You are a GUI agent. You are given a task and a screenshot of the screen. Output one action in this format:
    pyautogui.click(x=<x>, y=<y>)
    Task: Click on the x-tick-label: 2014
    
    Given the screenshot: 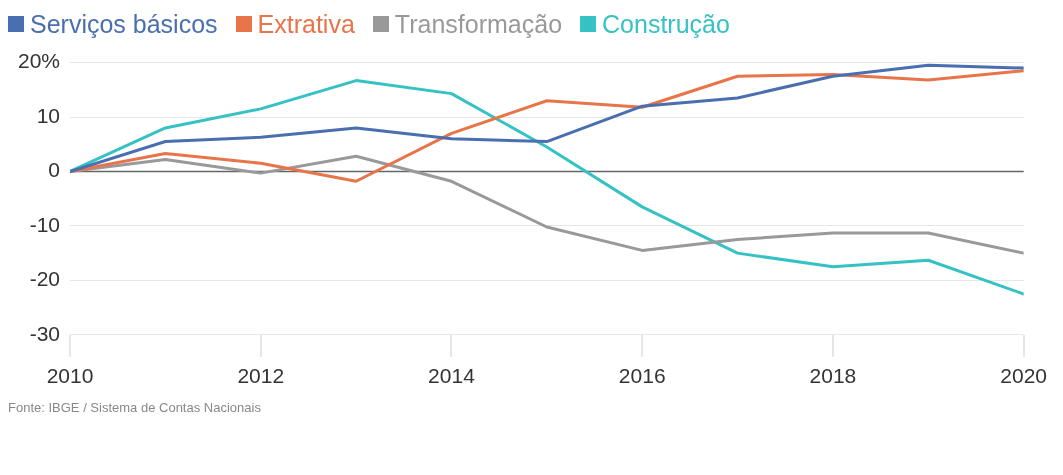 What is the action you would take?
    pyautogui.click(x=452, y=376)
    